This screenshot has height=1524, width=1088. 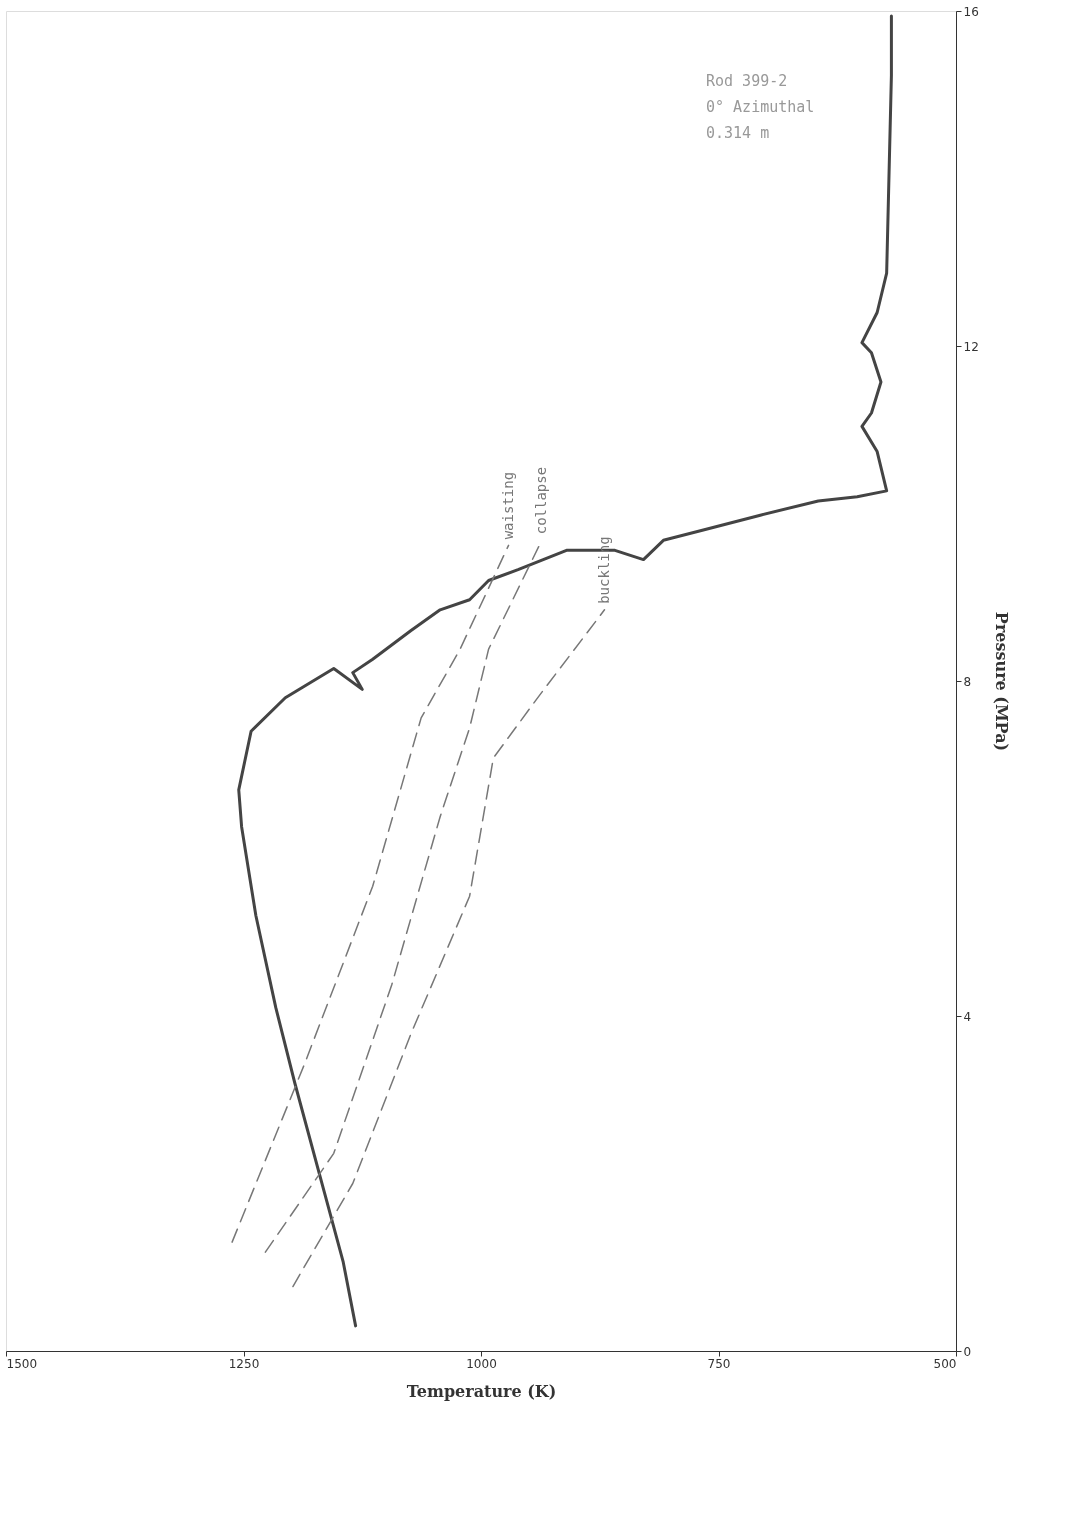 I want to click on y-tick-label: 0, so click(x=967, y=1351).